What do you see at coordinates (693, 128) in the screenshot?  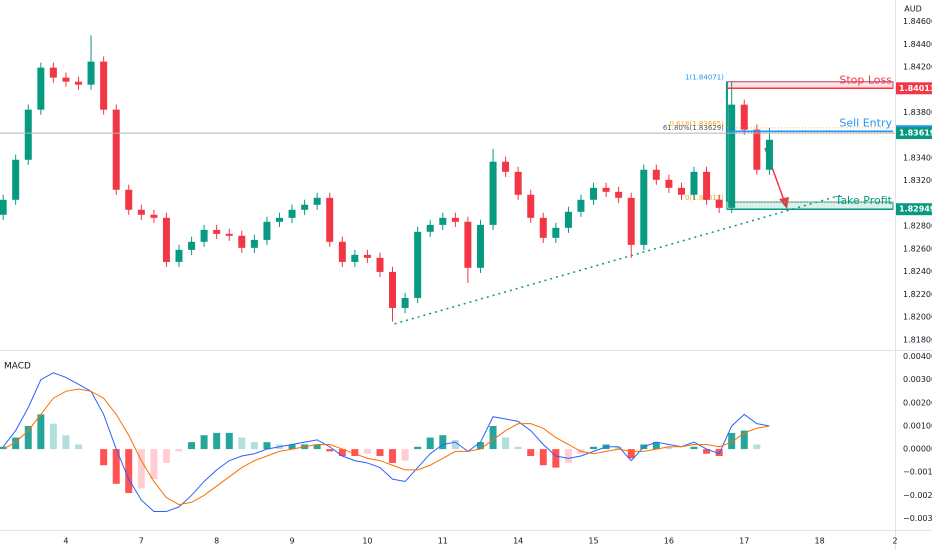 I see `fib-label: 61.80%(1.83629)` at bounding box center [693, 128].